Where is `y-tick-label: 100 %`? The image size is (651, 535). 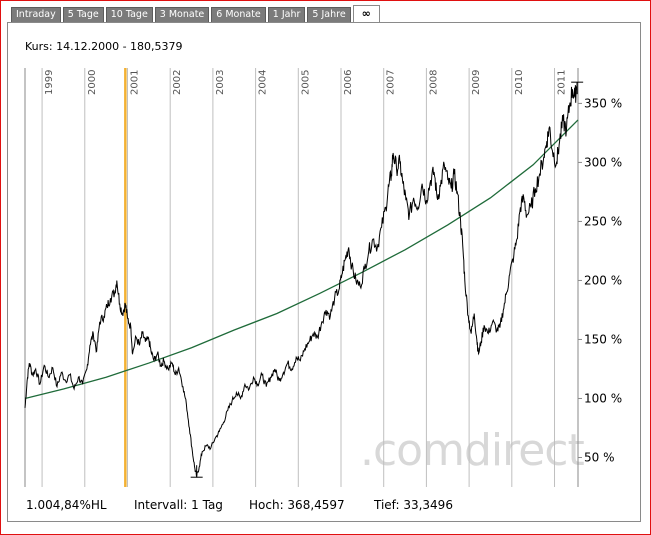 y-tick-label: 100 % is located at coordinates (603, 398).